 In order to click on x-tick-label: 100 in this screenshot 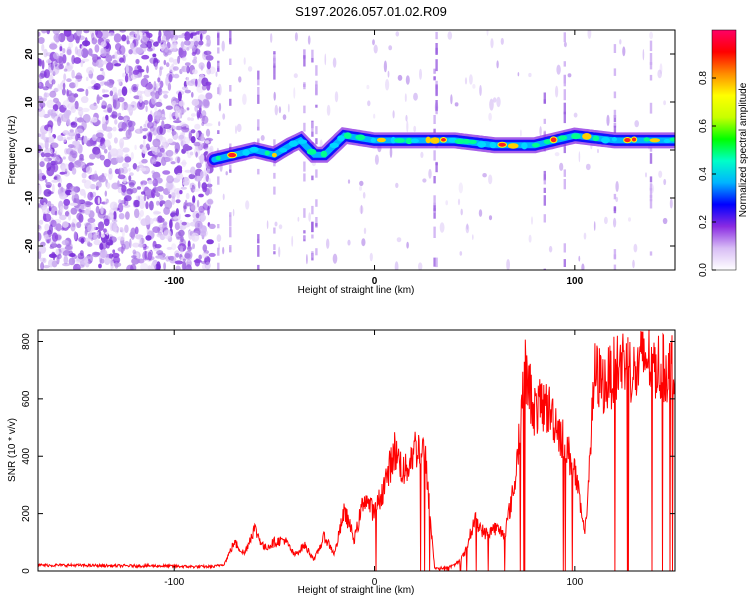, I will do `click(574, 582)`.